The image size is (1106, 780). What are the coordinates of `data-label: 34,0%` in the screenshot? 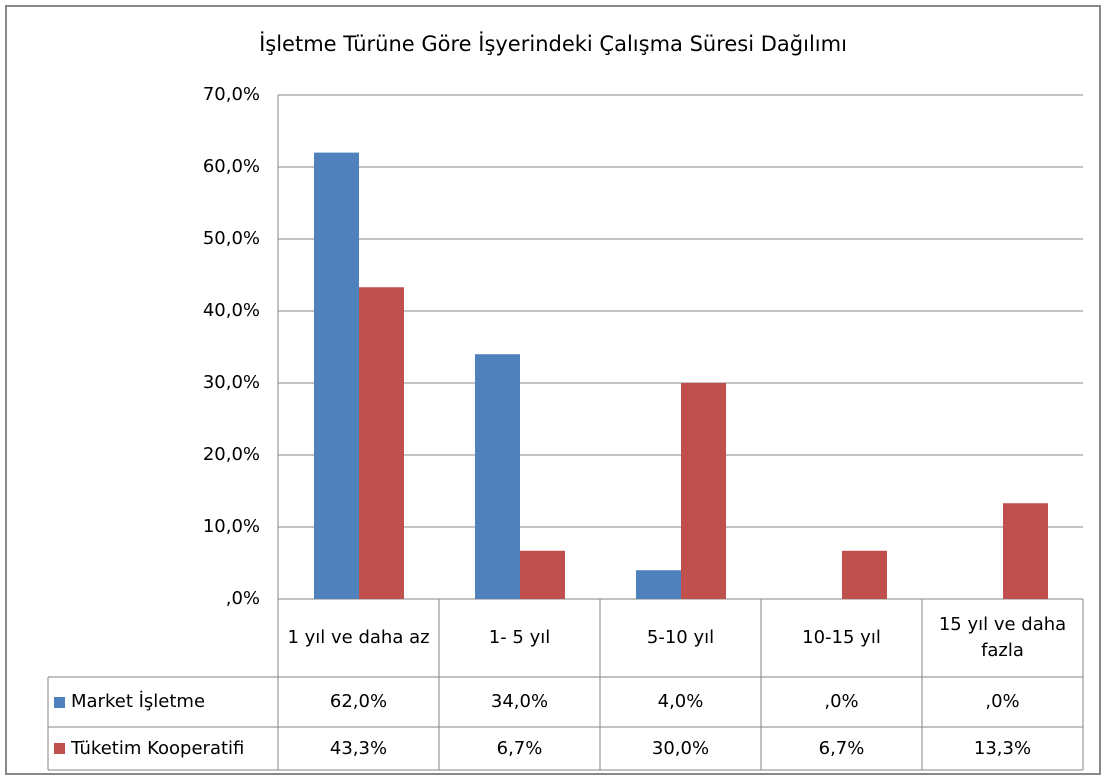 It's located at (519, 702).